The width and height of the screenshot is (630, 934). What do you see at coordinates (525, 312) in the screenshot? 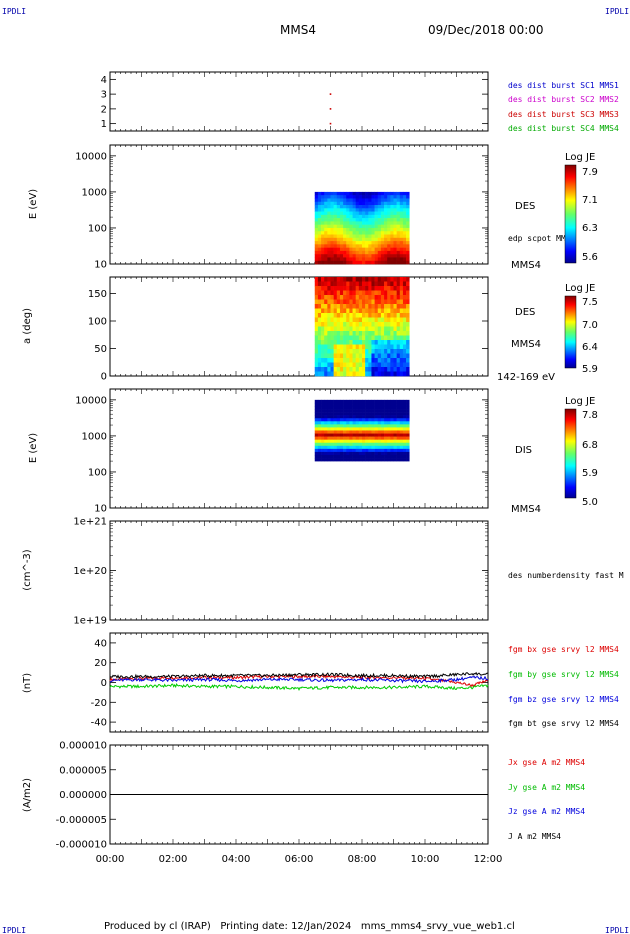
I see `des-pitch-species: DES` at bounding box center [525, 312].